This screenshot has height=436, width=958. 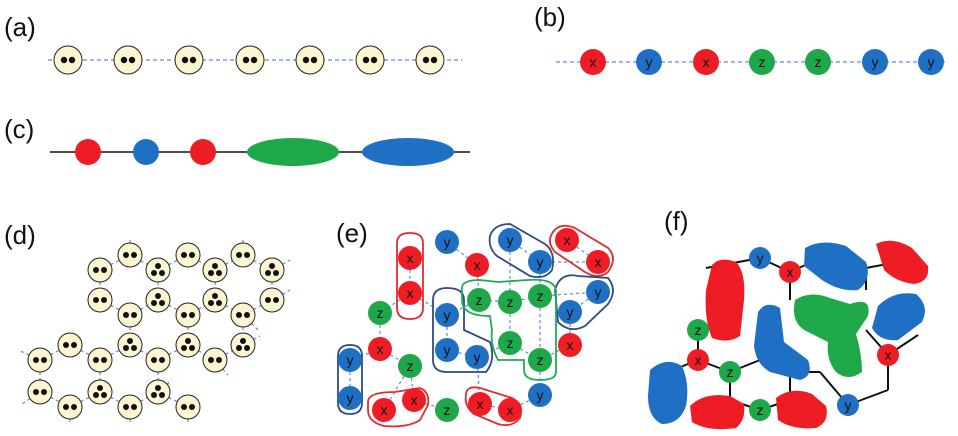 What do you see at coordinates (146, 152) in the screenshot?
I see `site-y` at bounding box center [146, 152].